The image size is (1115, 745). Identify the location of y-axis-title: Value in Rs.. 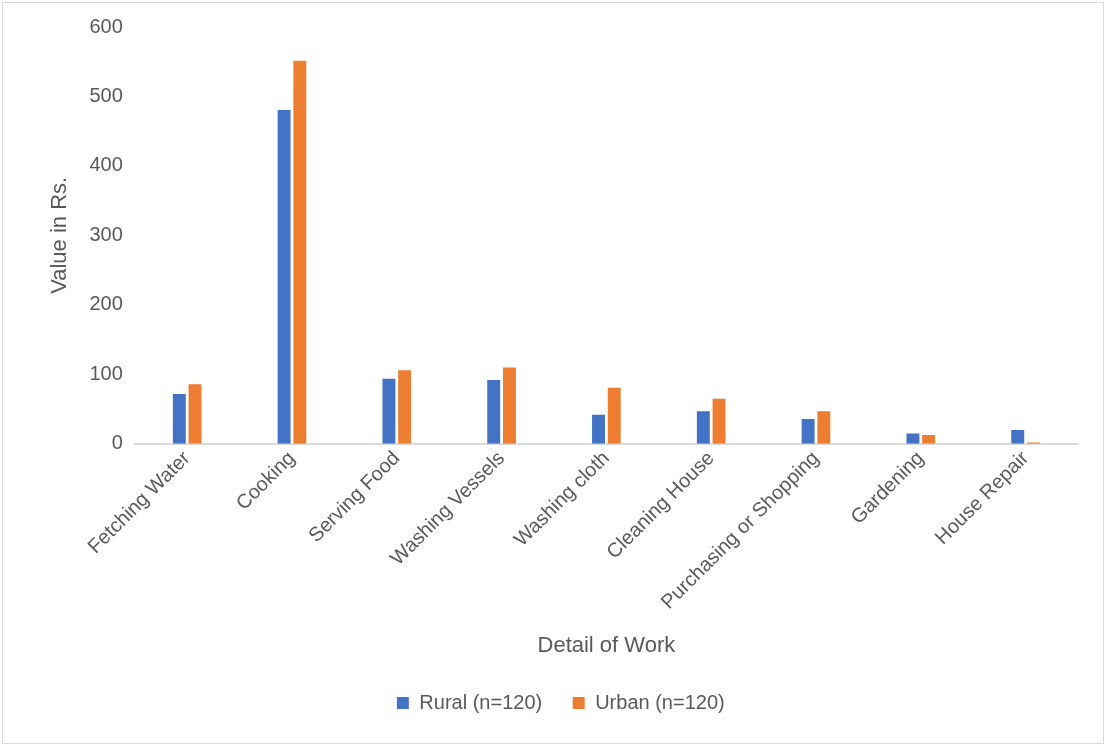
(59, 235).